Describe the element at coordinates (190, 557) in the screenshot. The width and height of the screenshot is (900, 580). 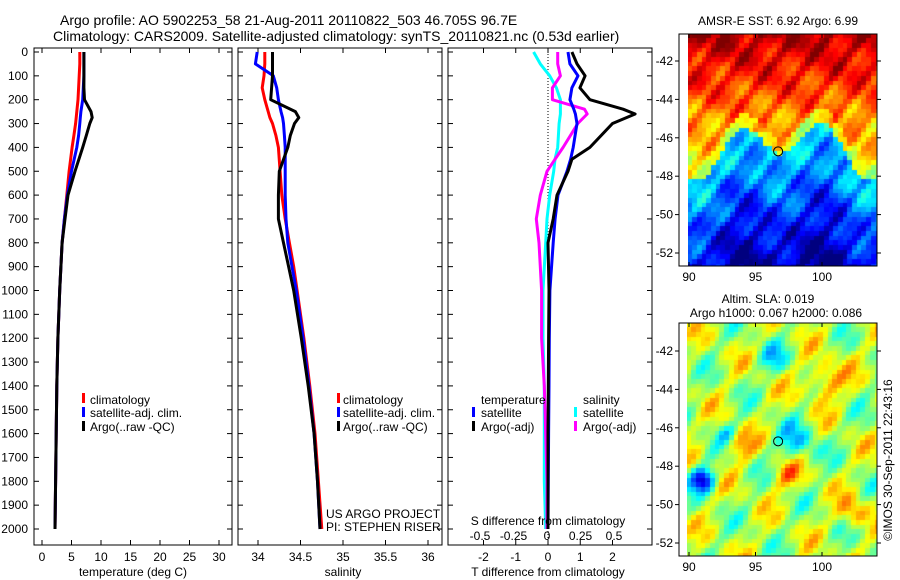
I see `x-tick-label: 25` at that location.